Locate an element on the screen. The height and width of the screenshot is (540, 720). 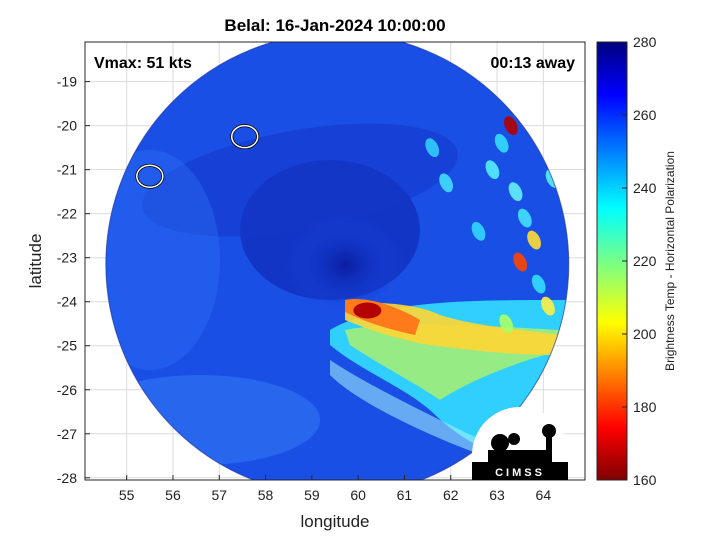
y-tick-label: -19 is located at coordinates (67, 82).